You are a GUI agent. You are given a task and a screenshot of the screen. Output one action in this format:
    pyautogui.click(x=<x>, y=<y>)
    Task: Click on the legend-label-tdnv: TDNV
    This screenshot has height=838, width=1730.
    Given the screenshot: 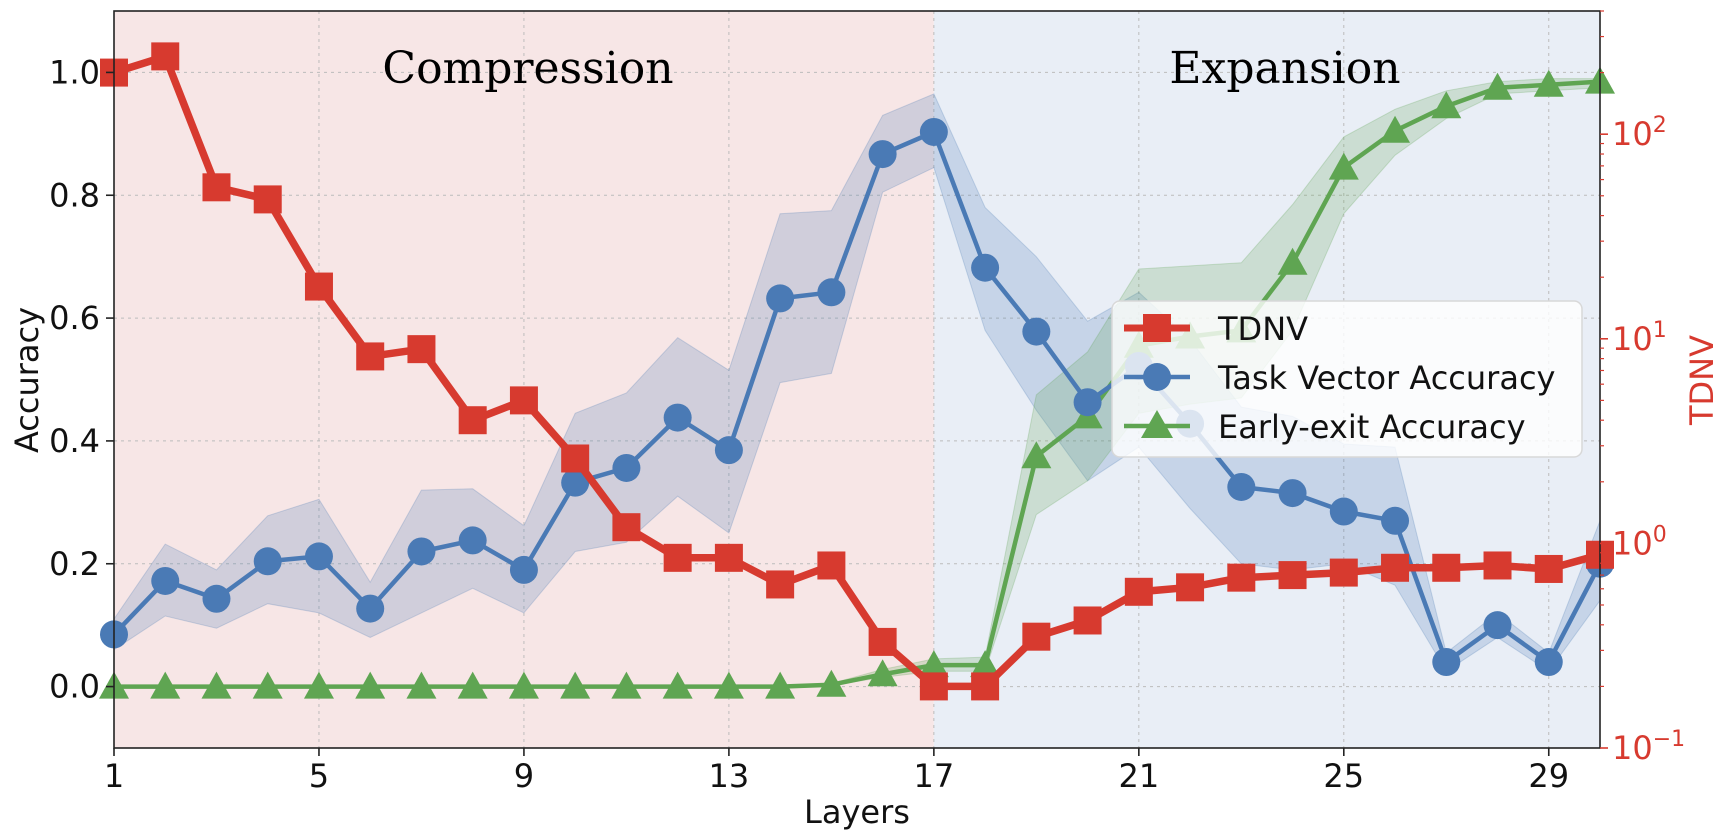 What is the action you would take?
    pyautogui.click(x=1262, y=329)
    